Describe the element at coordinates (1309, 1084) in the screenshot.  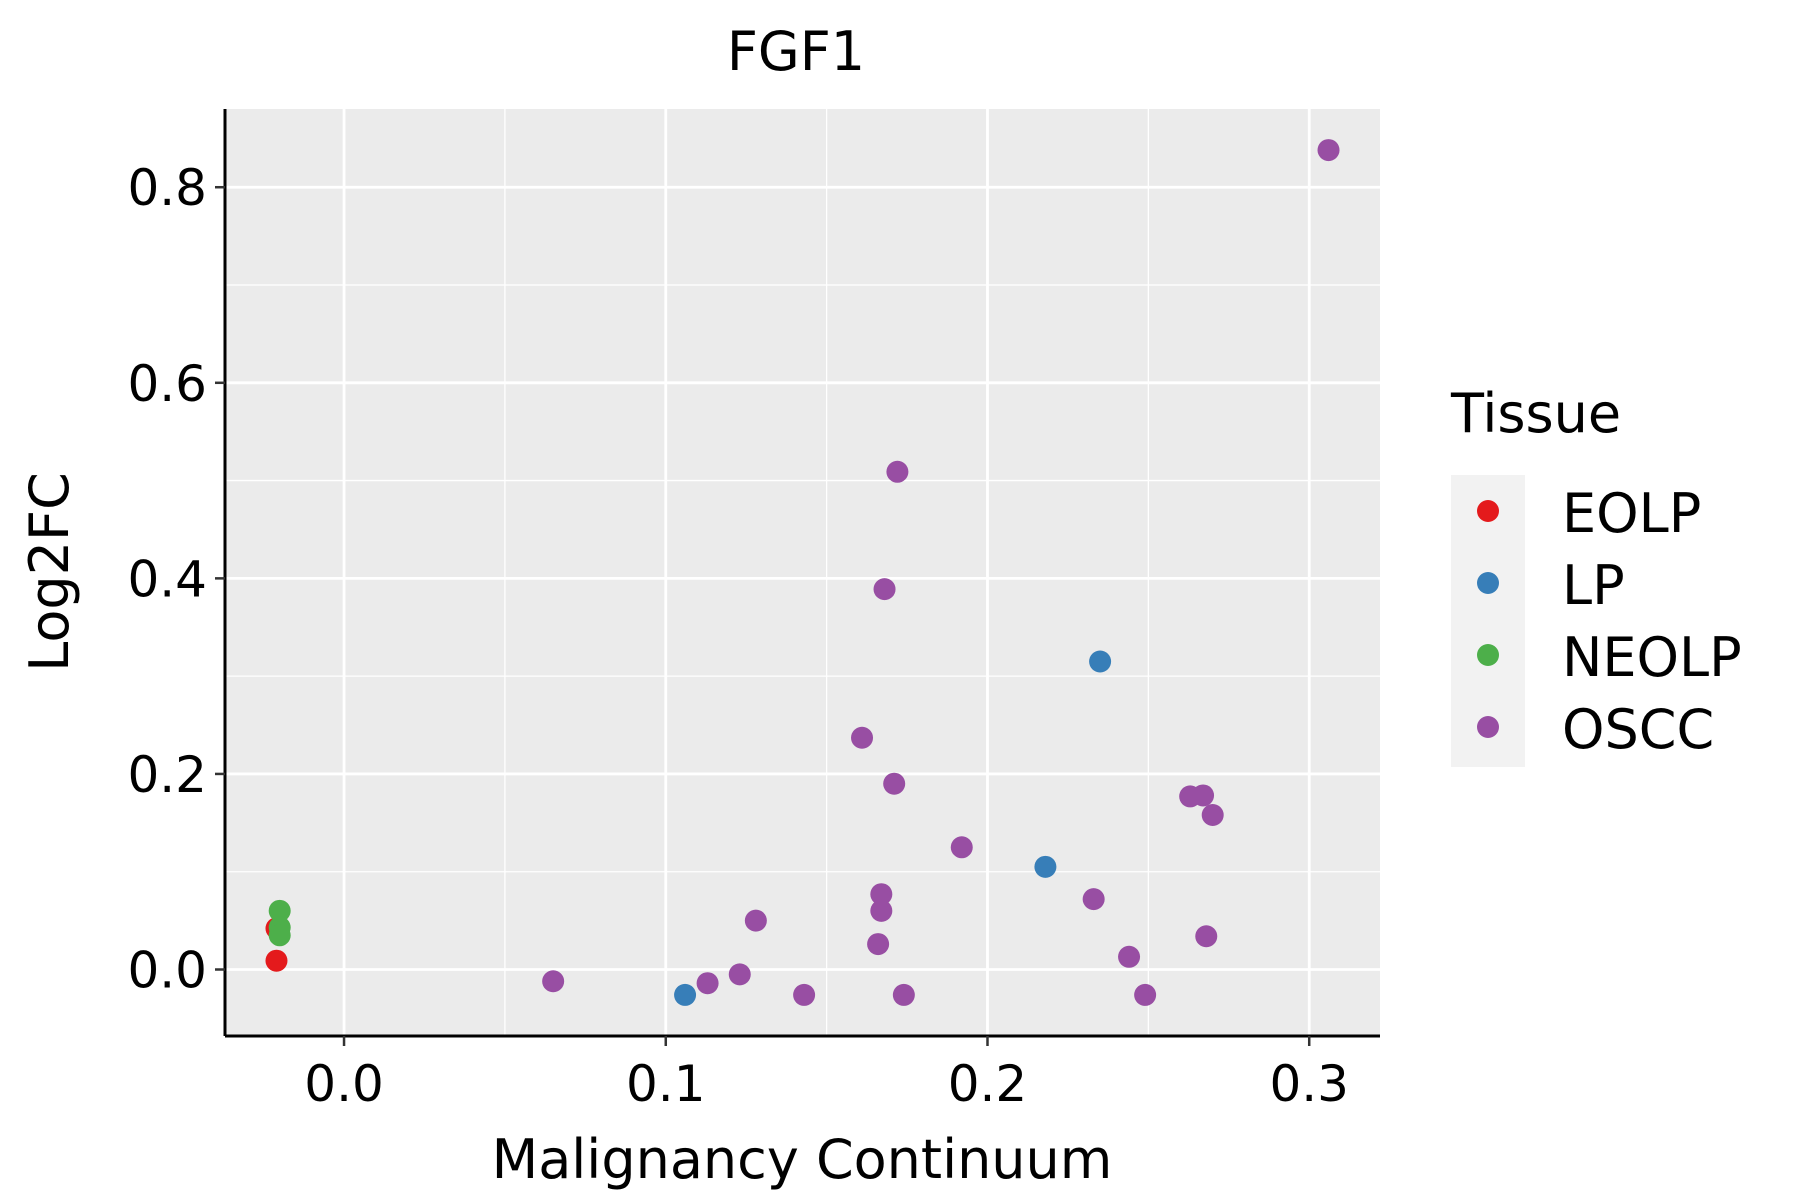
I see `x-tick-label: 0.3` at that location.